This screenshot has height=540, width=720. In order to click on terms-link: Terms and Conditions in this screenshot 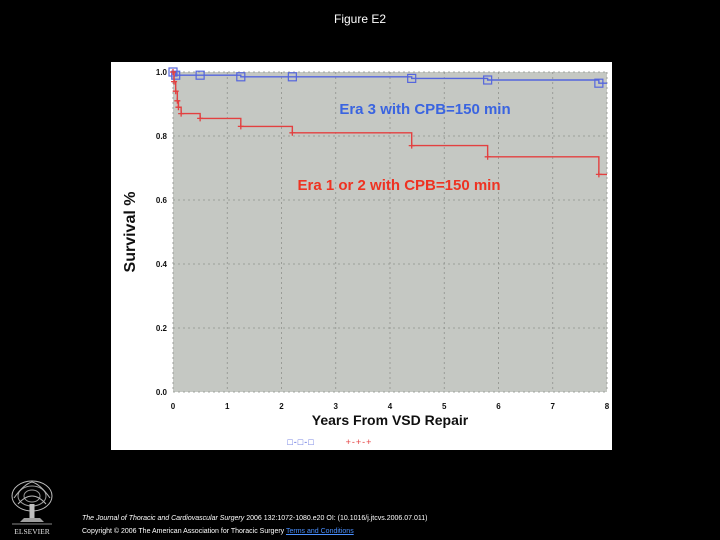, I will do `click(320, 531)`.